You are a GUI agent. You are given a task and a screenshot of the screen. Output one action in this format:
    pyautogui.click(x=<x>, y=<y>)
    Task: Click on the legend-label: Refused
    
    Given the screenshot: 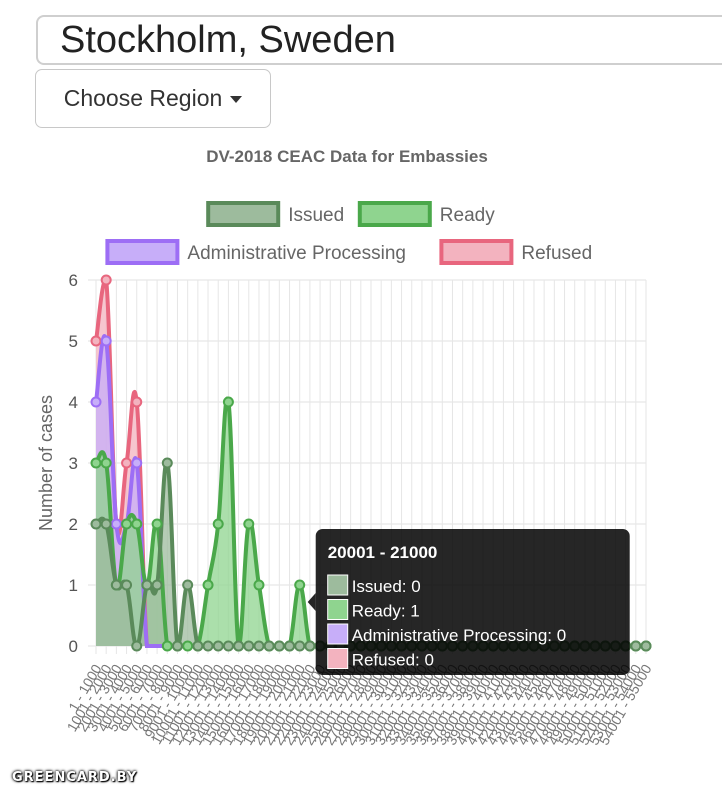 What is the action you would take?
    pyautogui.click(x=556, y=253)
    